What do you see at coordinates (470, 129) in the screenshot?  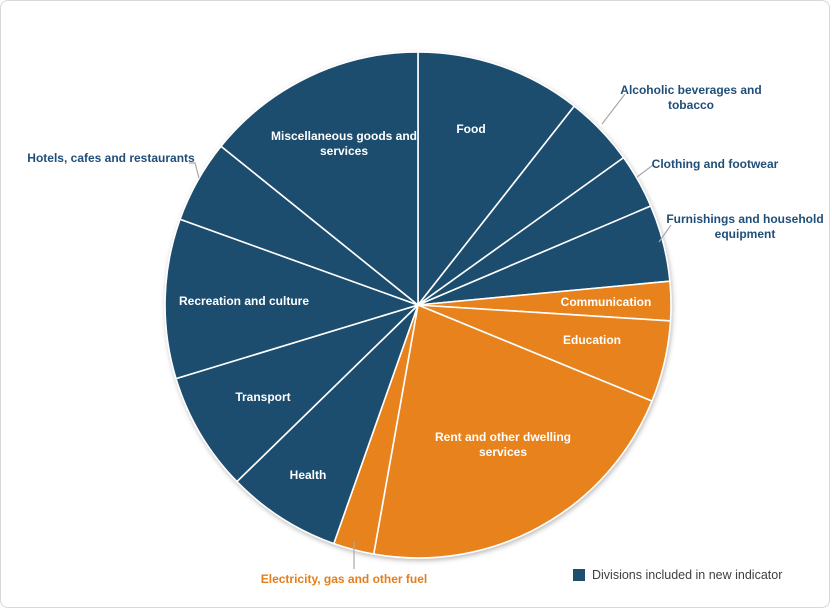 I see `slice-label-food: Food` at bounding box center [470, 129].